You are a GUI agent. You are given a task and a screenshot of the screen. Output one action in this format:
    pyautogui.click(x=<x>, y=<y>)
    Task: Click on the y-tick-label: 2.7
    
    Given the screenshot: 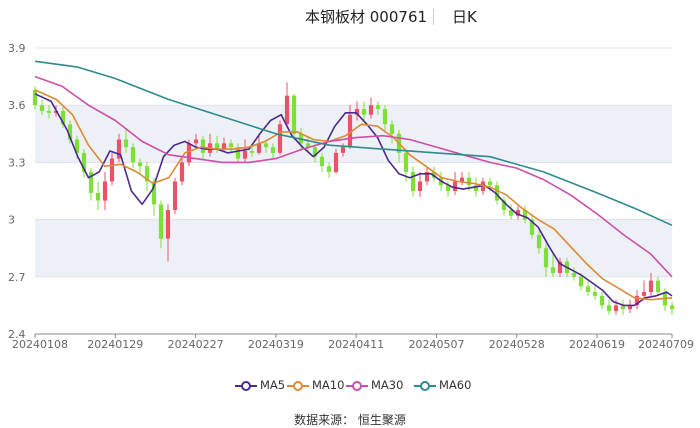 What is the action you would take?
    pyautogui.click(x=17, y=277)
    